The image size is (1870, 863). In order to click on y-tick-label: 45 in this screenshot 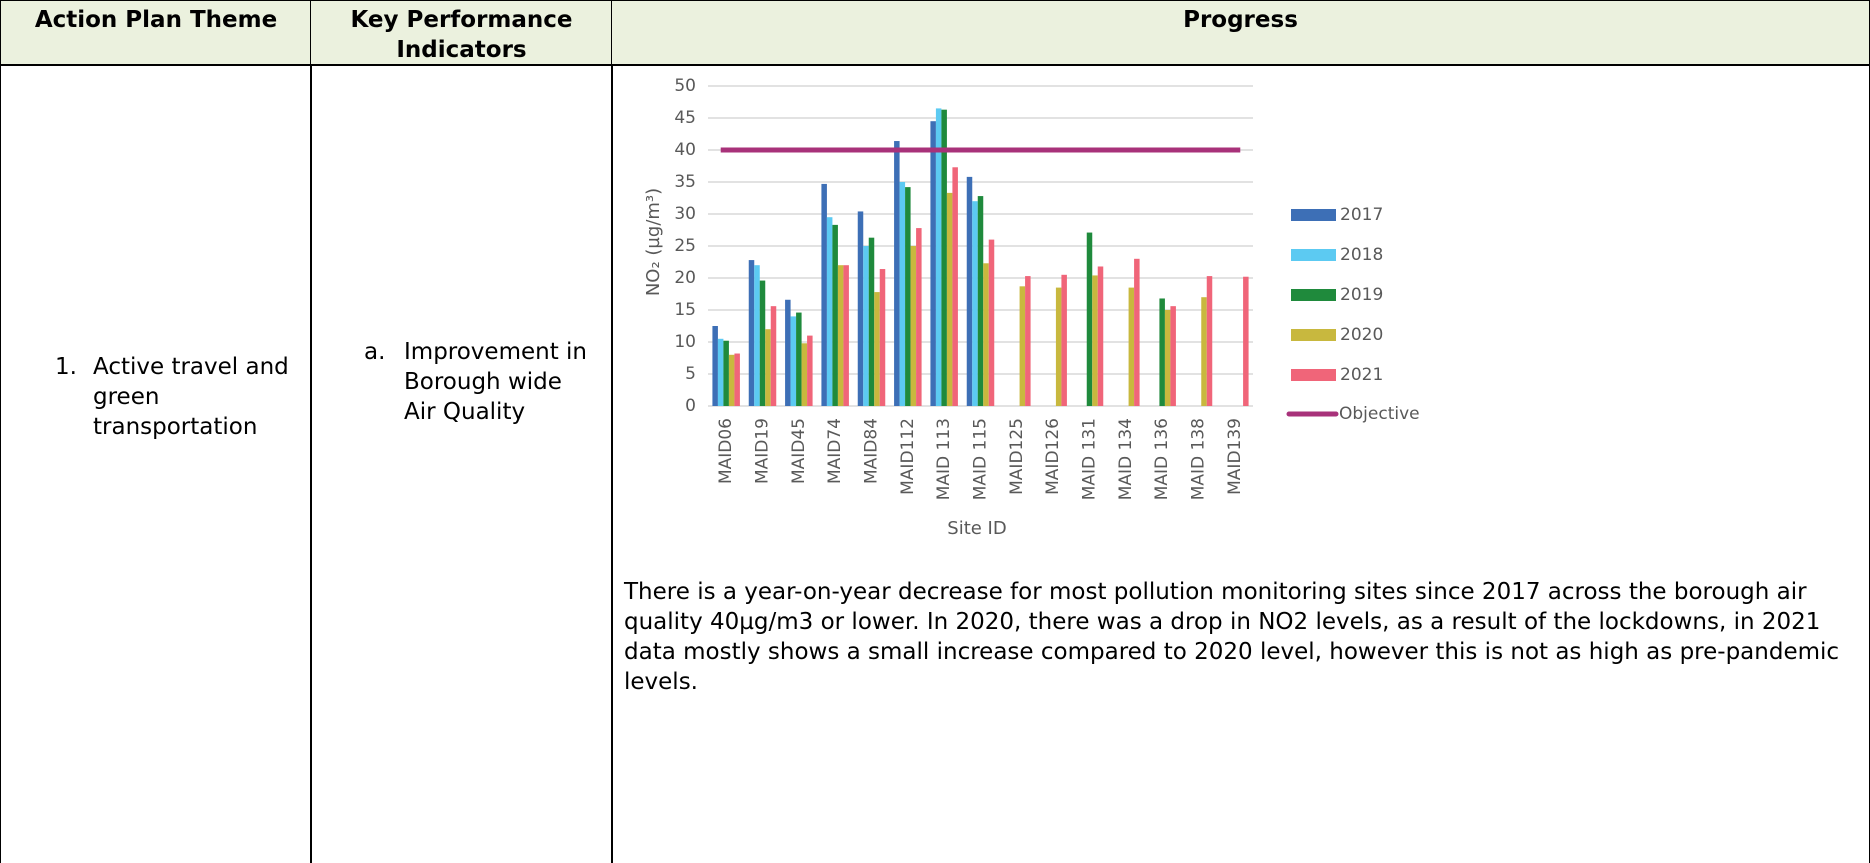, I will do `click(685, 118)`.